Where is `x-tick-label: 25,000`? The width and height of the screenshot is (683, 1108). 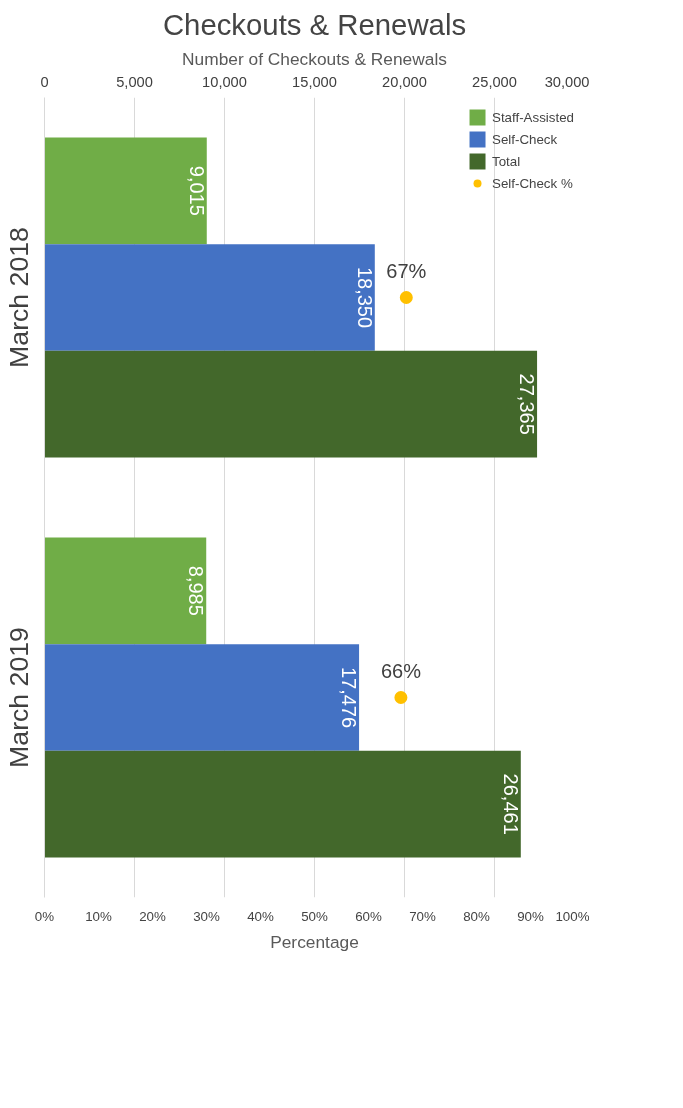
x-tick-label: 25,000 is located at coordinates (494, 81).